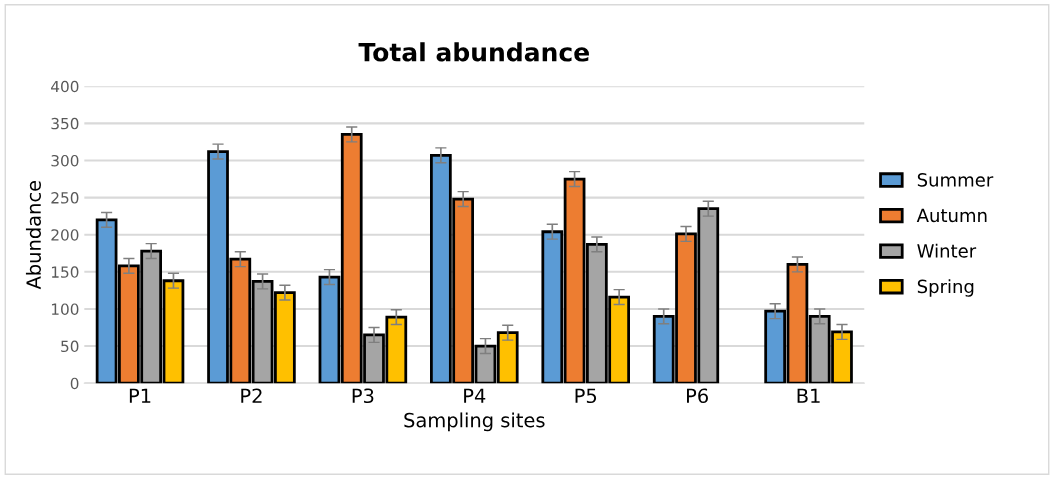  Describe the element at coordinates (808, 395) in the screenshot. I see `x-tick-label: B1` at that location.